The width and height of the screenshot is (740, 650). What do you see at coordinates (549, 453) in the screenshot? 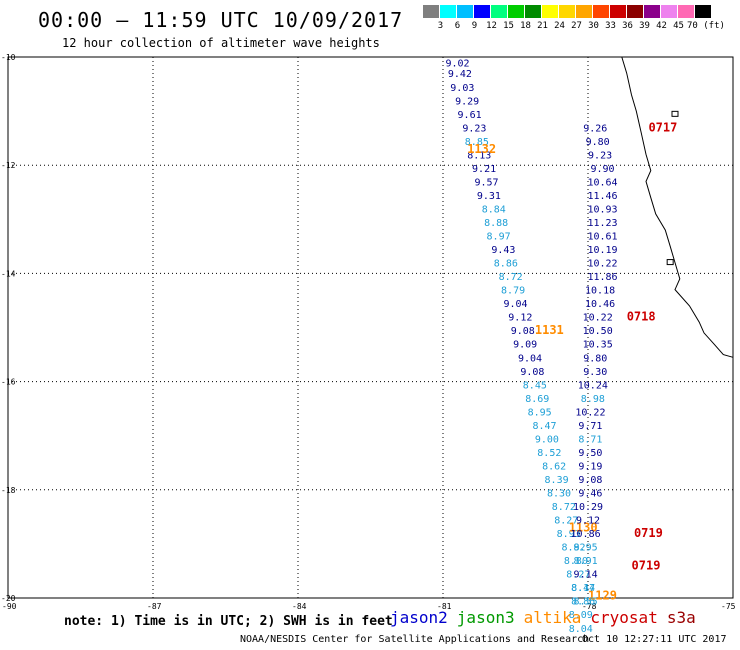
I see `wave-height-label: 8.52` at bounding box center [549, 453].